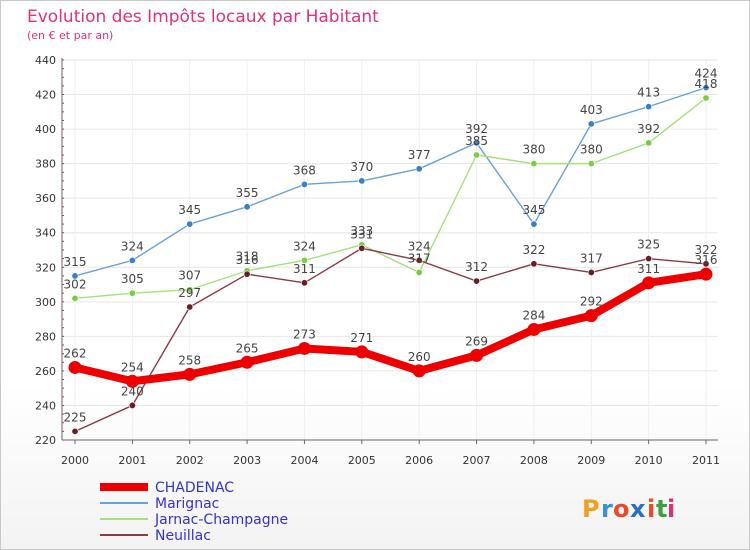 Image resolution: width=750 pixels, height=550 pixels. Describe the element at coordinates (70, 35) in the screenshot. I see `chart-subtitle: (en € et par an)` at that location.